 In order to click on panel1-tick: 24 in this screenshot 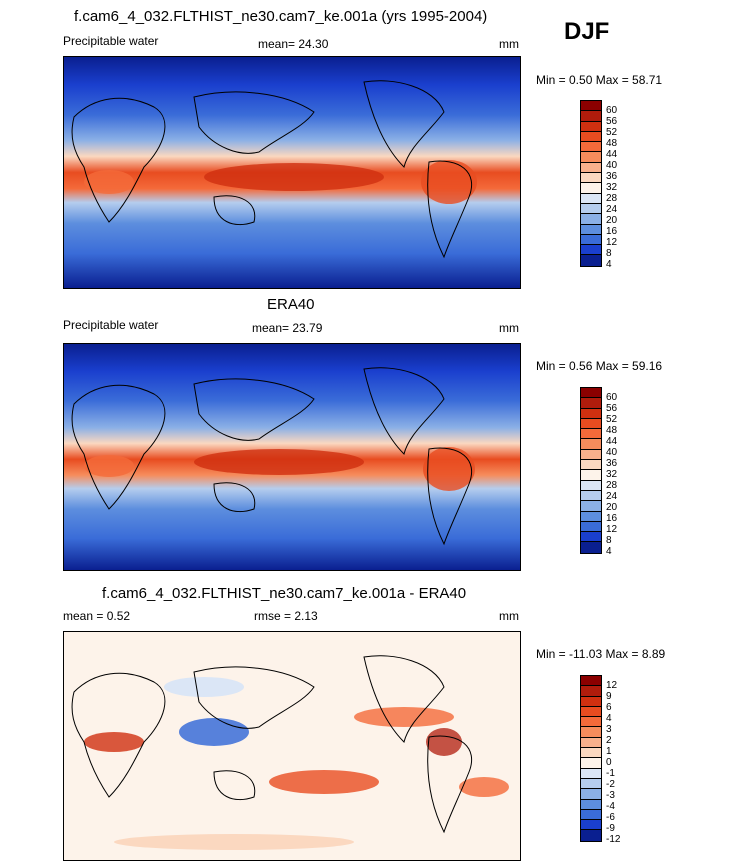, I will do `click(612, 209)`.